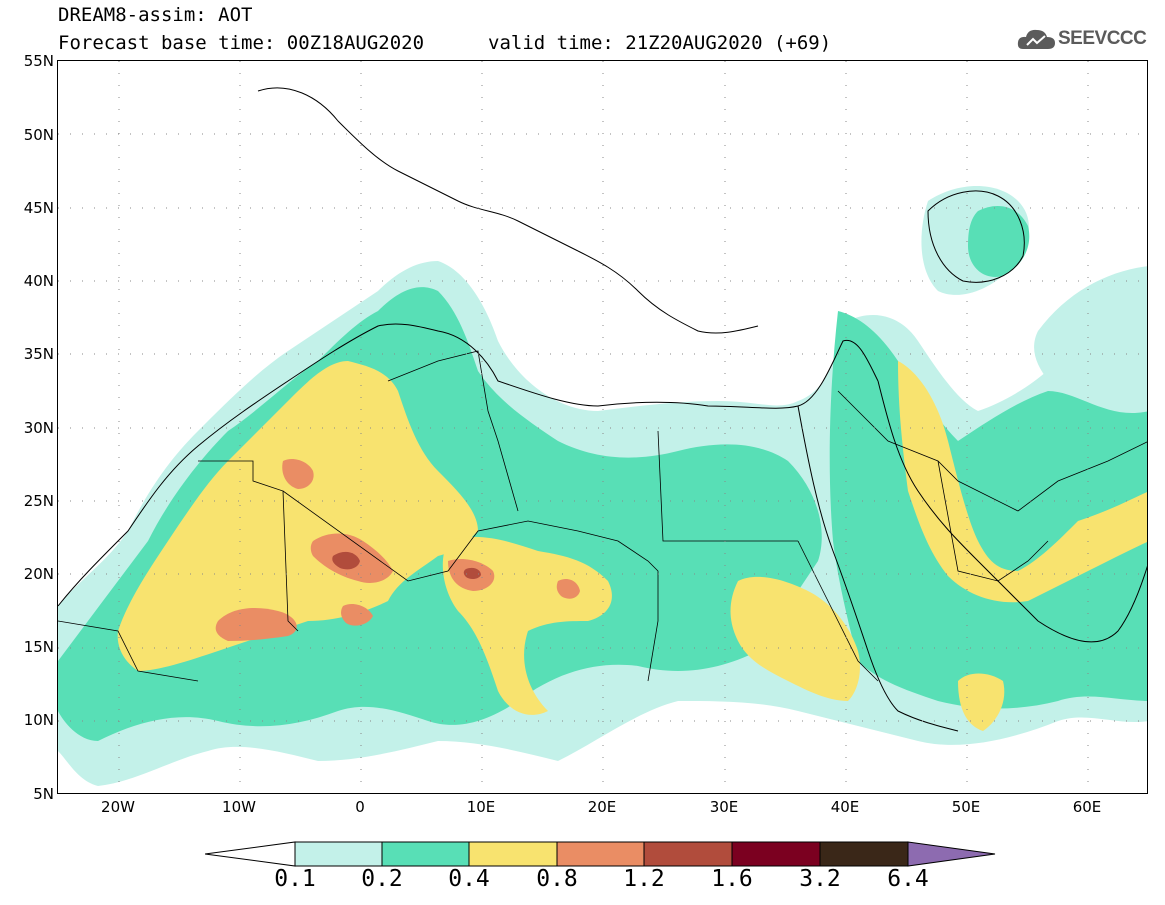  I want to click on lon-label-10e: 10E, so click(481, 807).